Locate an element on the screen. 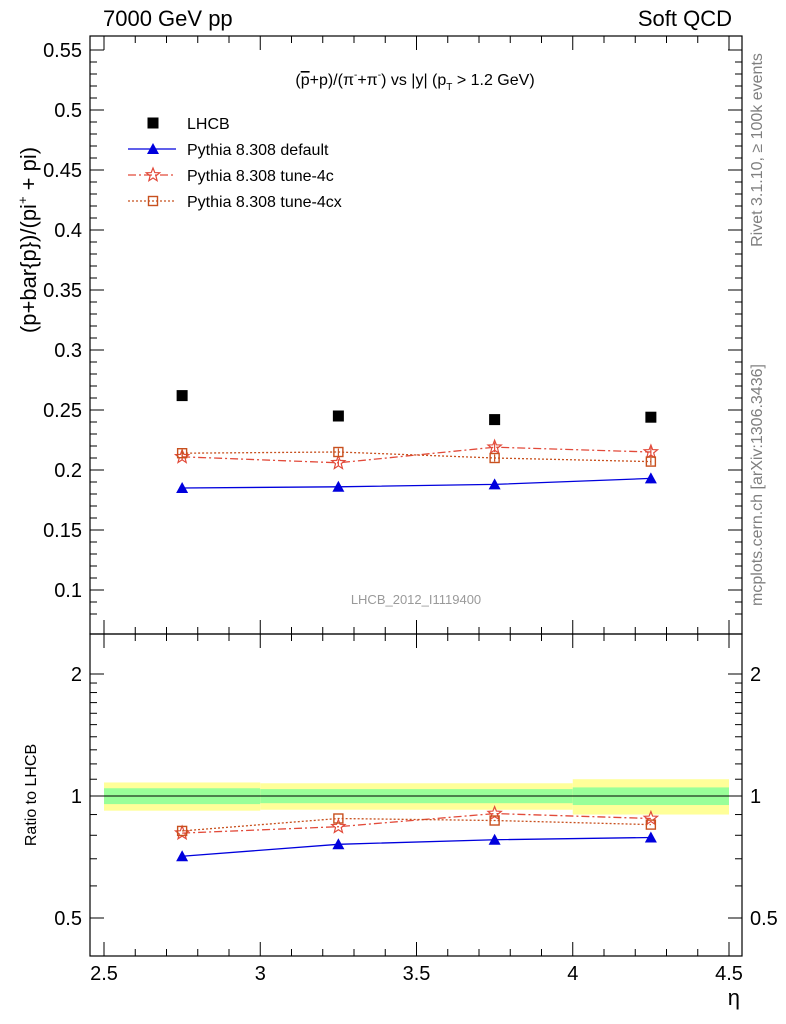 The width and height of the screenshot is (786, 1024). legend-label: Pythia 8.308 tune-4c is located at coordinates (260, 176).